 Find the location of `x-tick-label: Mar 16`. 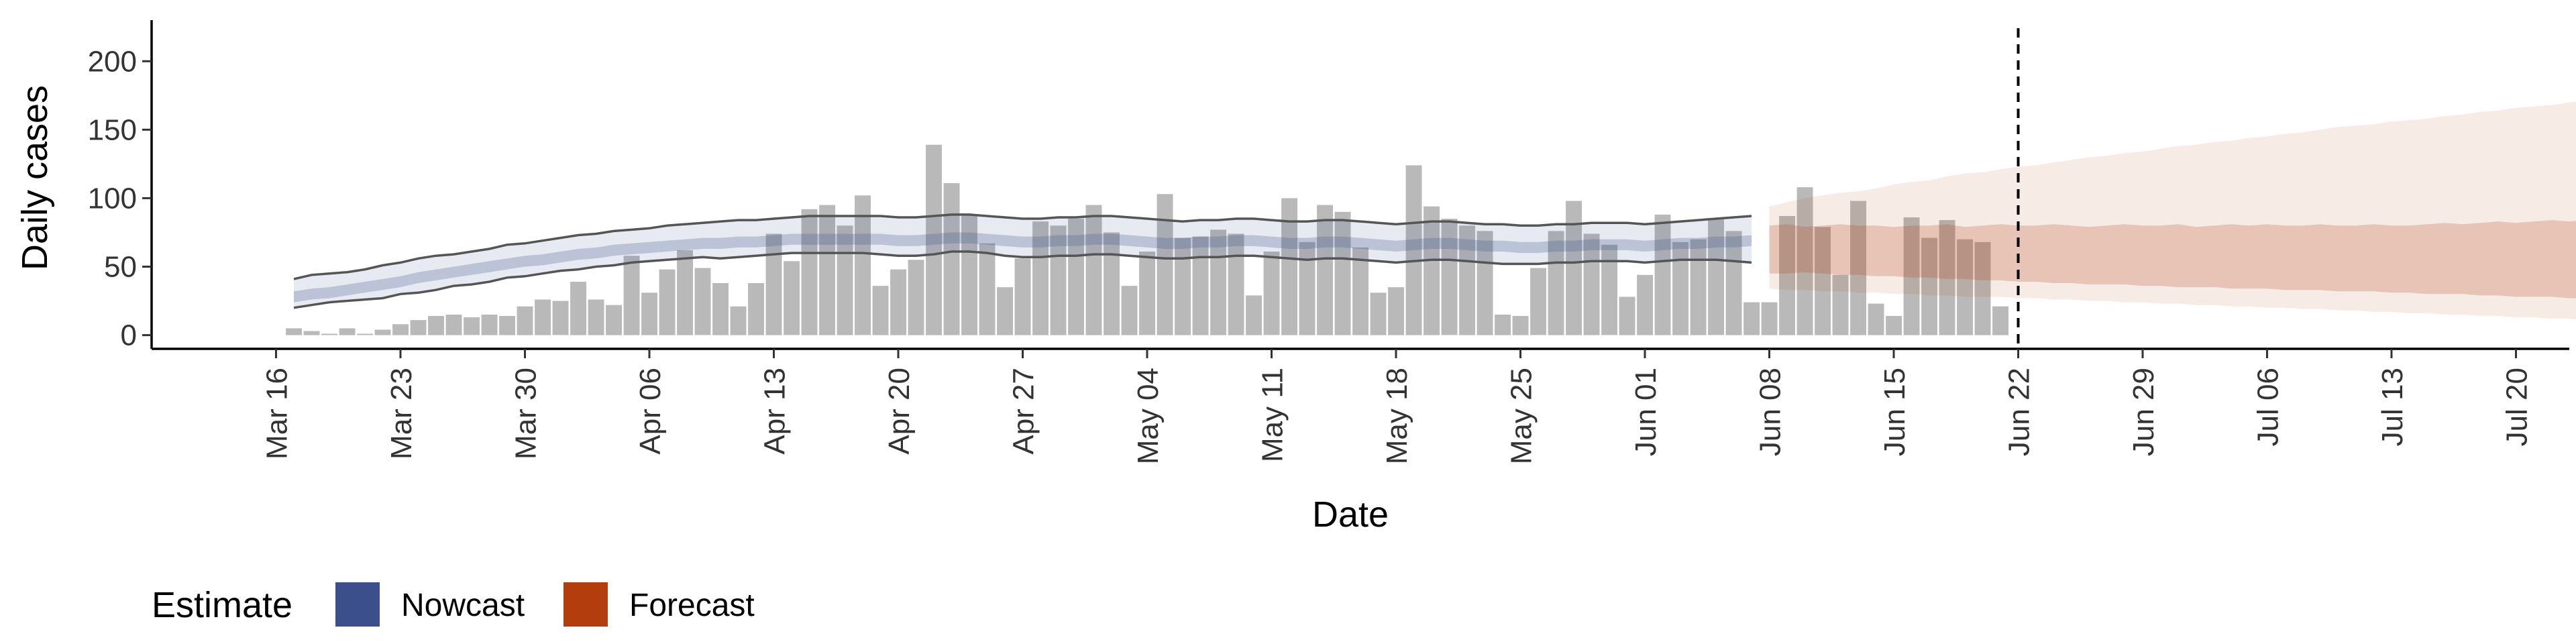

x-tick-label: Mar 16 is located at coordinates (277, 414).